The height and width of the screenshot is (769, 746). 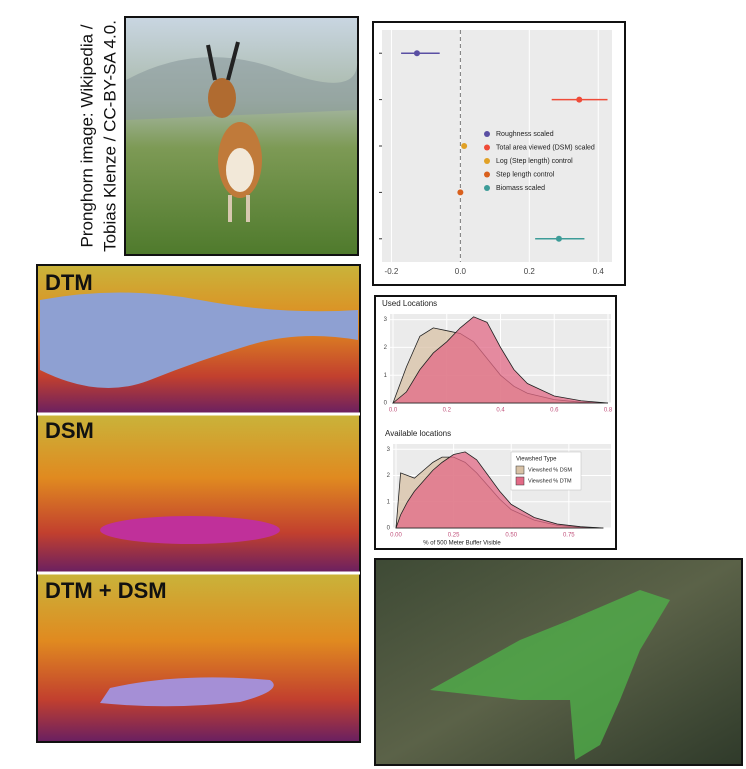 What do you see at coordinates (69, 282) in the screenshot?
I see `panel-label: DTM` at bounding box center [69, 282].